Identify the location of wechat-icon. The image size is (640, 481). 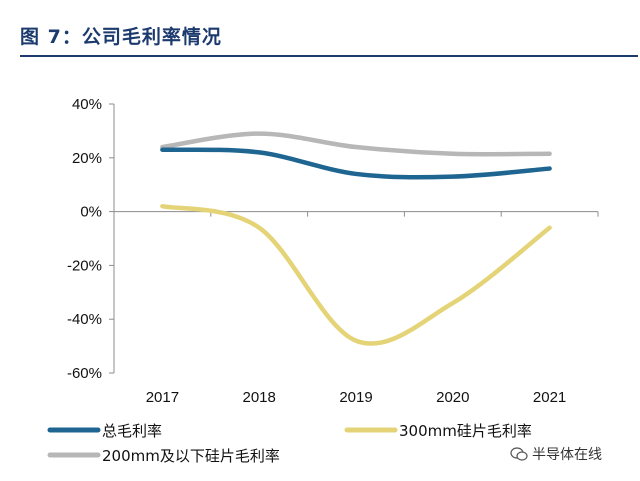
(519, 454).